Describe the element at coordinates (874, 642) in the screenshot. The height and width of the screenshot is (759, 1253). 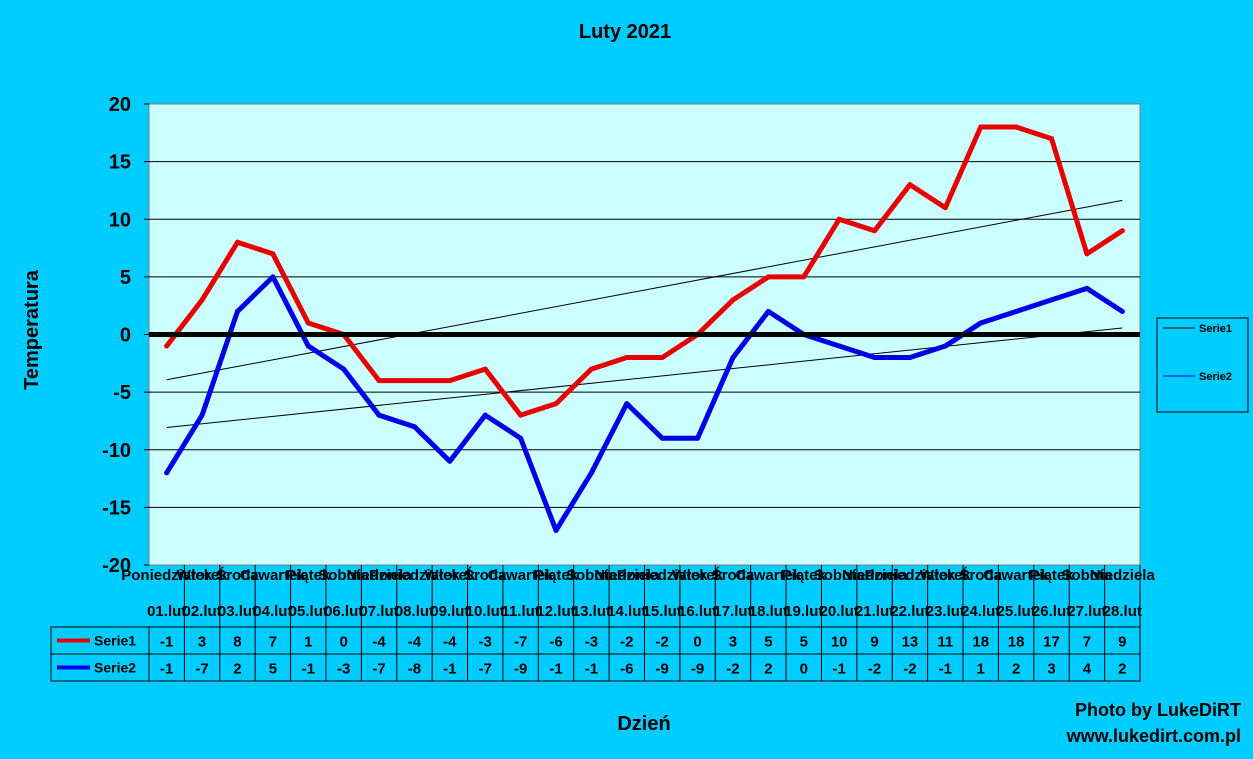
I see `table-cell-value: 9` at that location.